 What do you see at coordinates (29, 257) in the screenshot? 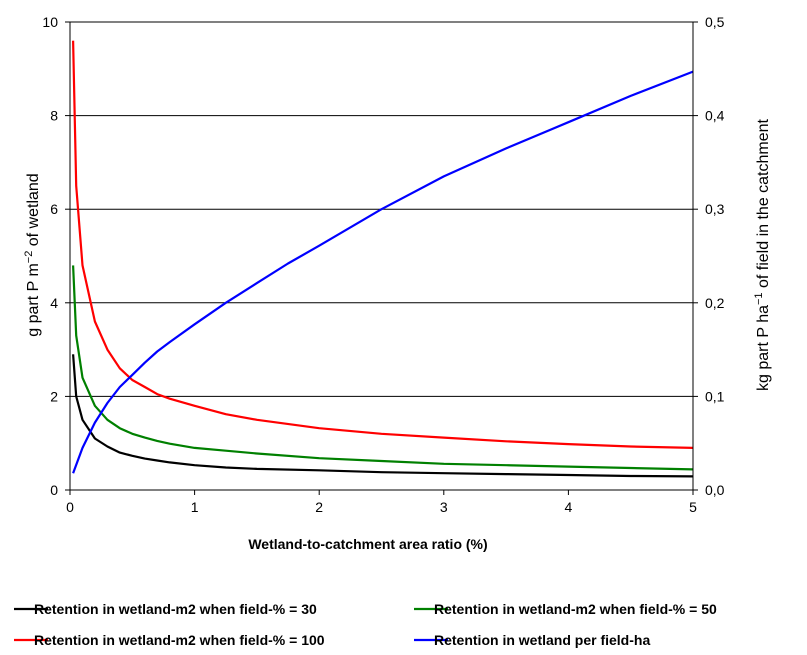
I see `y-left-title-sup: −2` at bounding box center [29, 257].